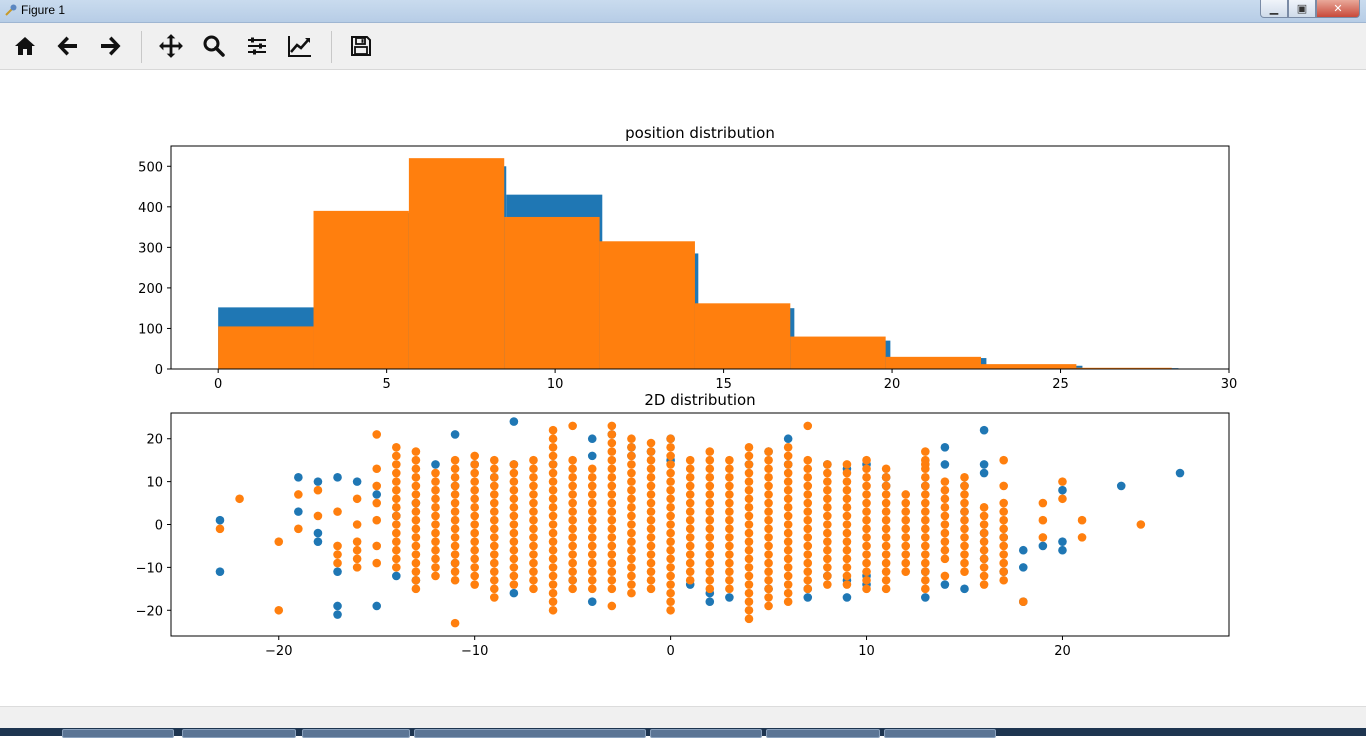 This screenshot has width=1366, height=738. Describe the element at coordinates (257, 46) in the screenshot. I see `configure-subplots-button` at that location.